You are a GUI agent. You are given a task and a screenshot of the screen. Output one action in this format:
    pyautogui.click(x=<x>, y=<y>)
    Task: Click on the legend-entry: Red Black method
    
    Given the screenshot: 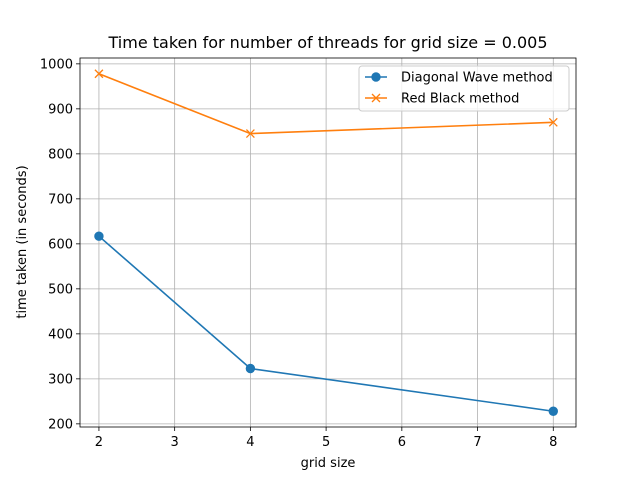 What is the action you would take?
    pyautogui.click(x=442, y=99)
    